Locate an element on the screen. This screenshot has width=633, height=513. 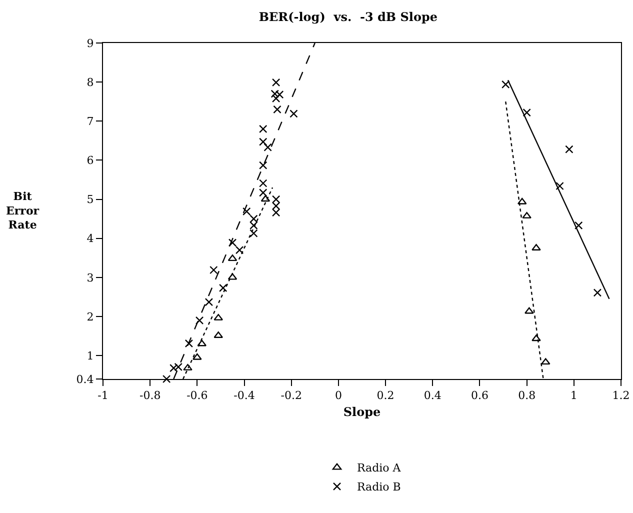
x-tick-label: -0.6 is located at coordinates (197, 395).